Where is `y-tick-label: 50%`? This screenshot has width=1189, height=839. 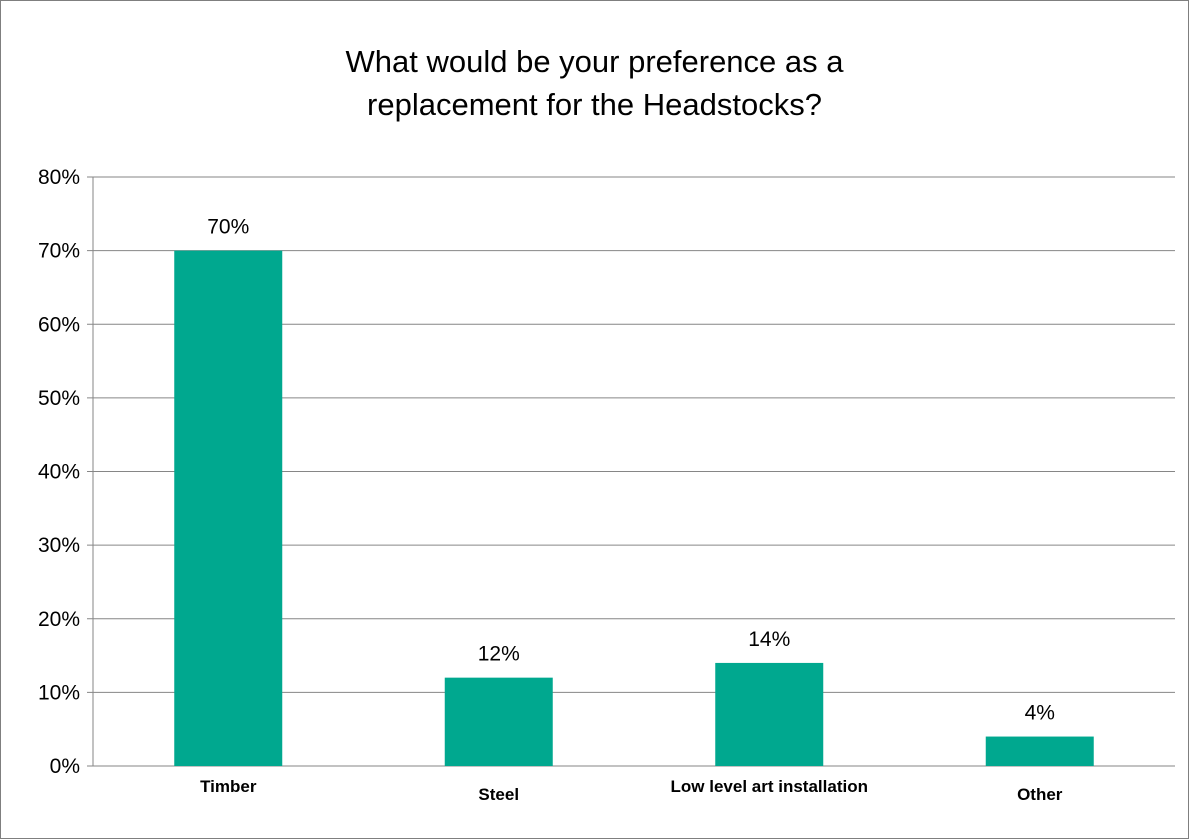
y-tick-label: 50% is located at coordinates (59, 398).